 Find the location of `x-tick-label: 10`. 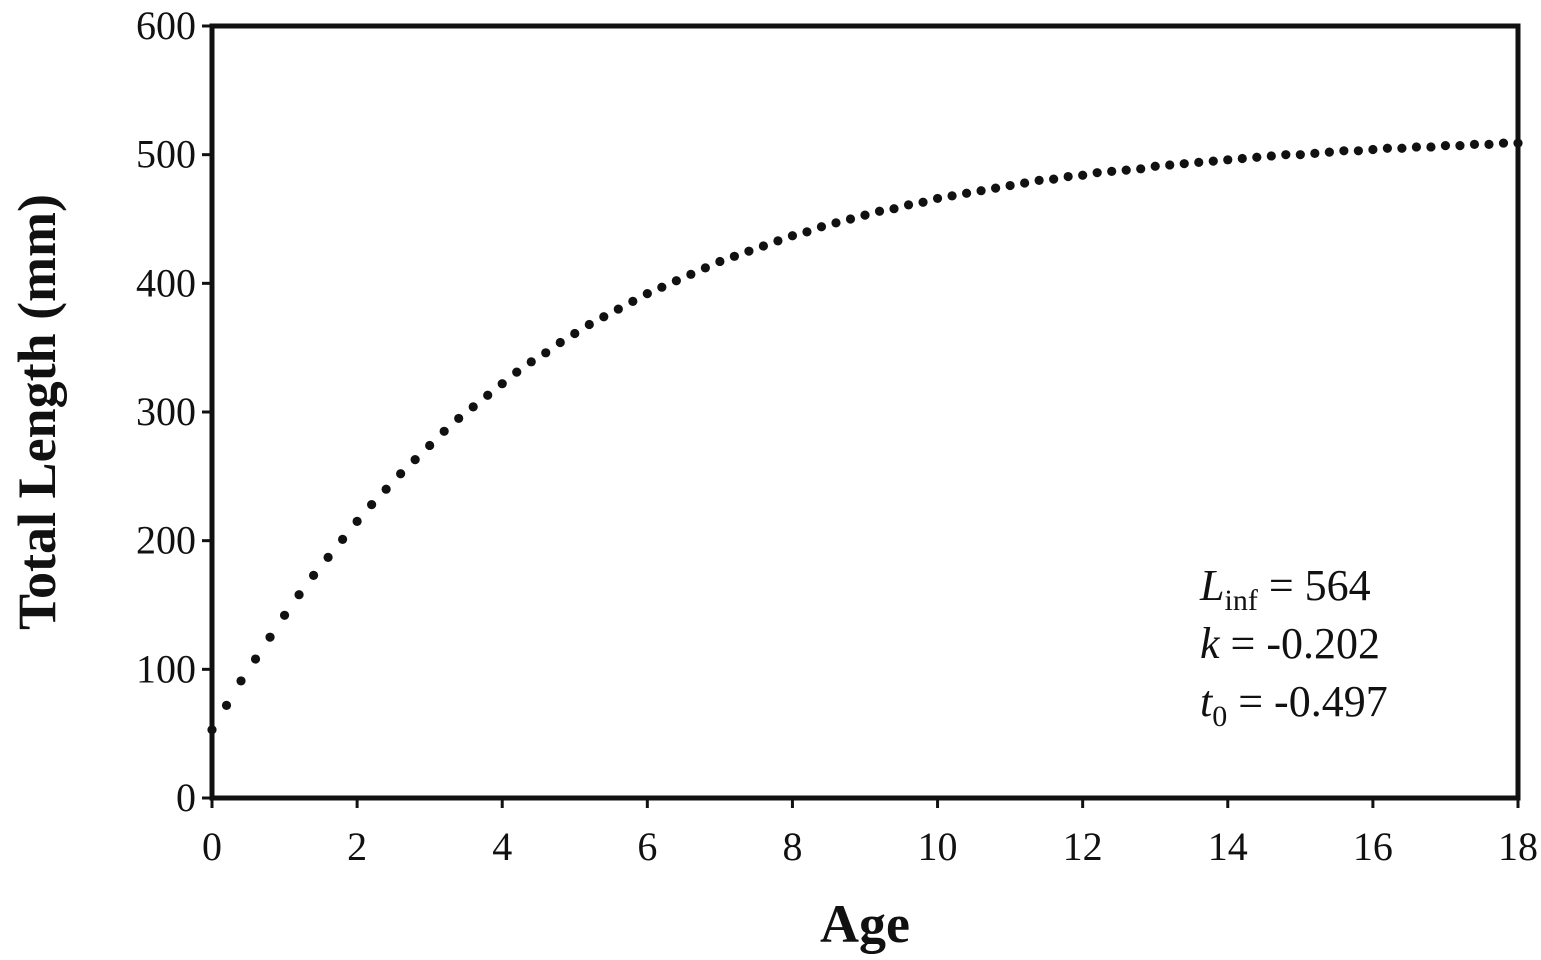

x-tick-label: 10 is located at coordinates (938, 846).